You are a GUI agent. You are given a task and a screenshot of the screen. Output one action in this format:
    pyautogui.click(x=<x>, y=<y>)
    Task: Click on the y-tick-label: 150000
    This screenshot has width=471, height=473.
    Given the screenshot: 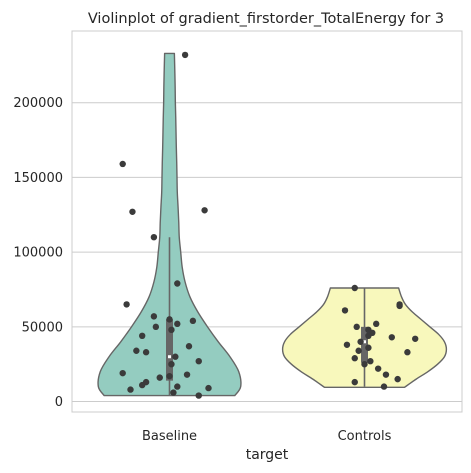 What is the action you would take?
    pyautogui.click(x=38, y=178)
    